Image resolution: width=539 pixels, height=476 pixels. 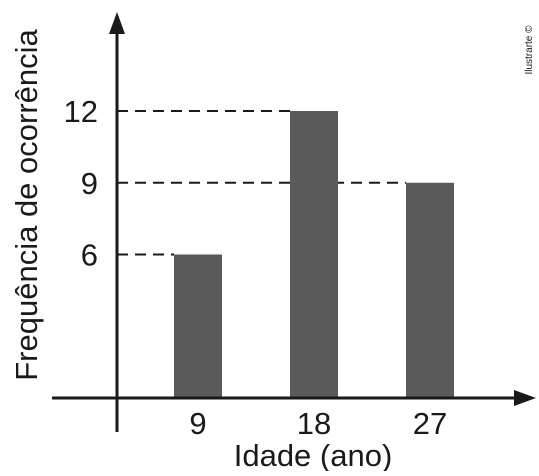 What do you see at coordinates (314, 423) in the screenshot?
I see `x-tick-label-18: 18` at bounding box center [314, 423].